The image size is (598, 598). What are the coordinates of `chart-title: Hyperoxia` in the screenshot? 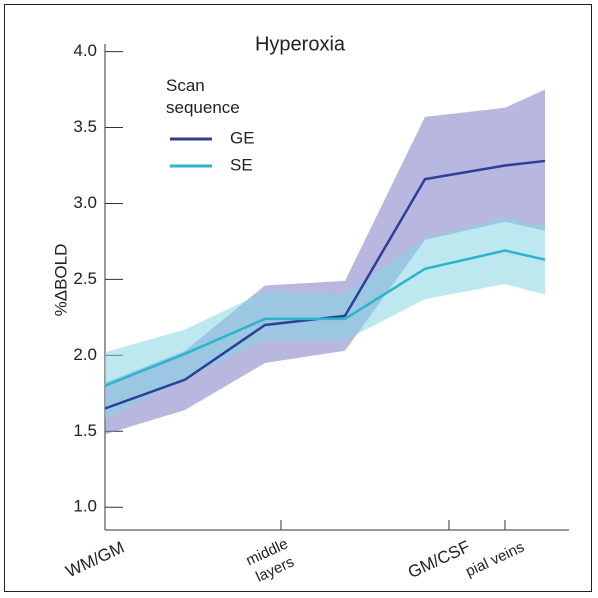 It's located at (300, 44).